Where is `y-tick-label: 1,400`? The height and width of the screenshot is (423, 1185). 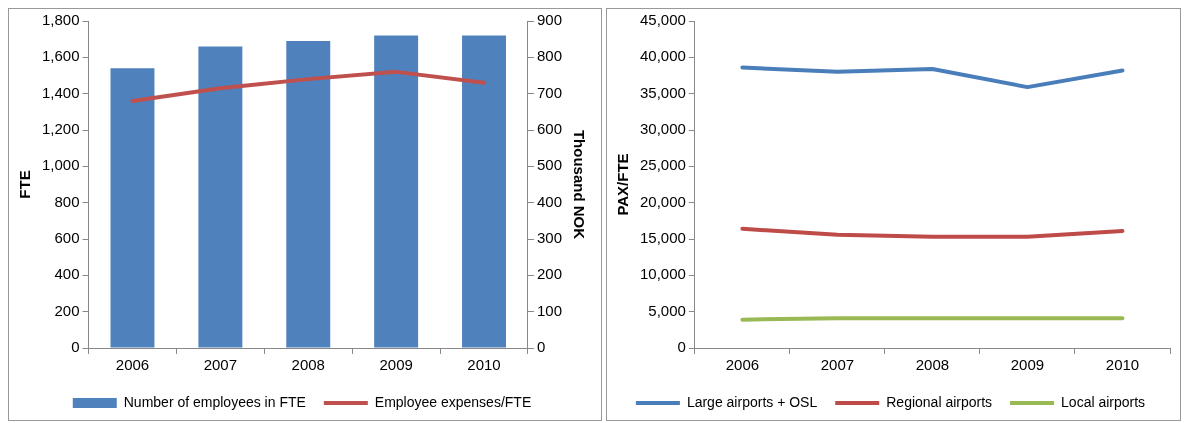 y-tick-label: 1,400 is located at coordinates (60, 92).